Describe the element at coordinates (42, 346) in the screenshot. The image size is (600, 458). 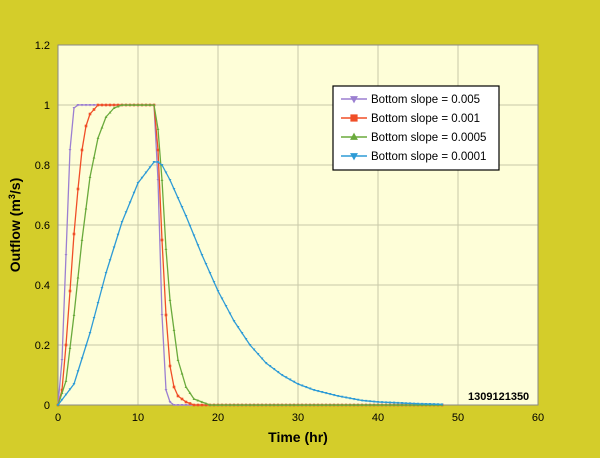
I see `y-tick-label: 0.2` at that location.